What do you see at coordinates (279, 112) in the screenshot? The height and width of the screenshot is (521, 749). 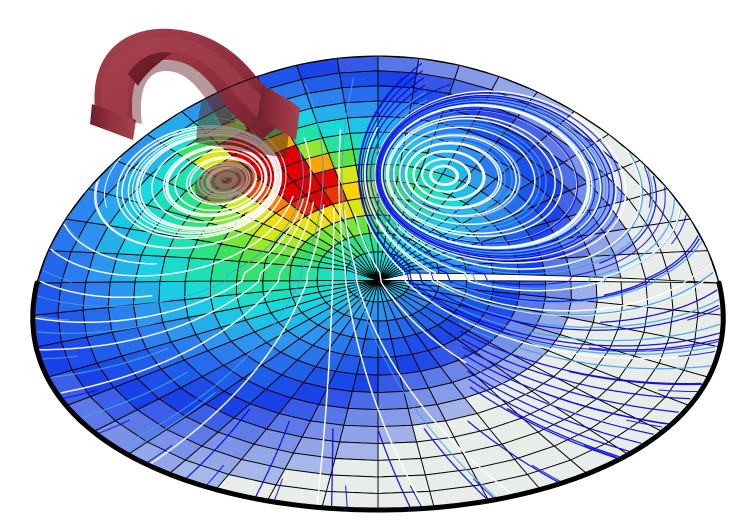 I see `coil-end-face` at bounding box center [279, 112].